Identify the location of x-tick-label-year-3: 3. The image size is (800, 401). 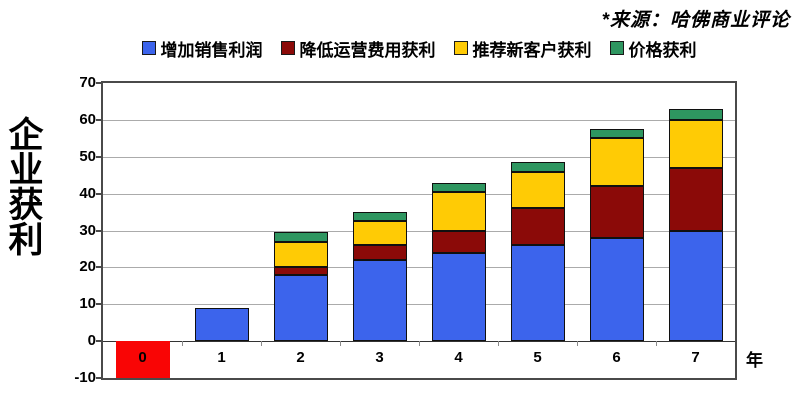
(379, 358).